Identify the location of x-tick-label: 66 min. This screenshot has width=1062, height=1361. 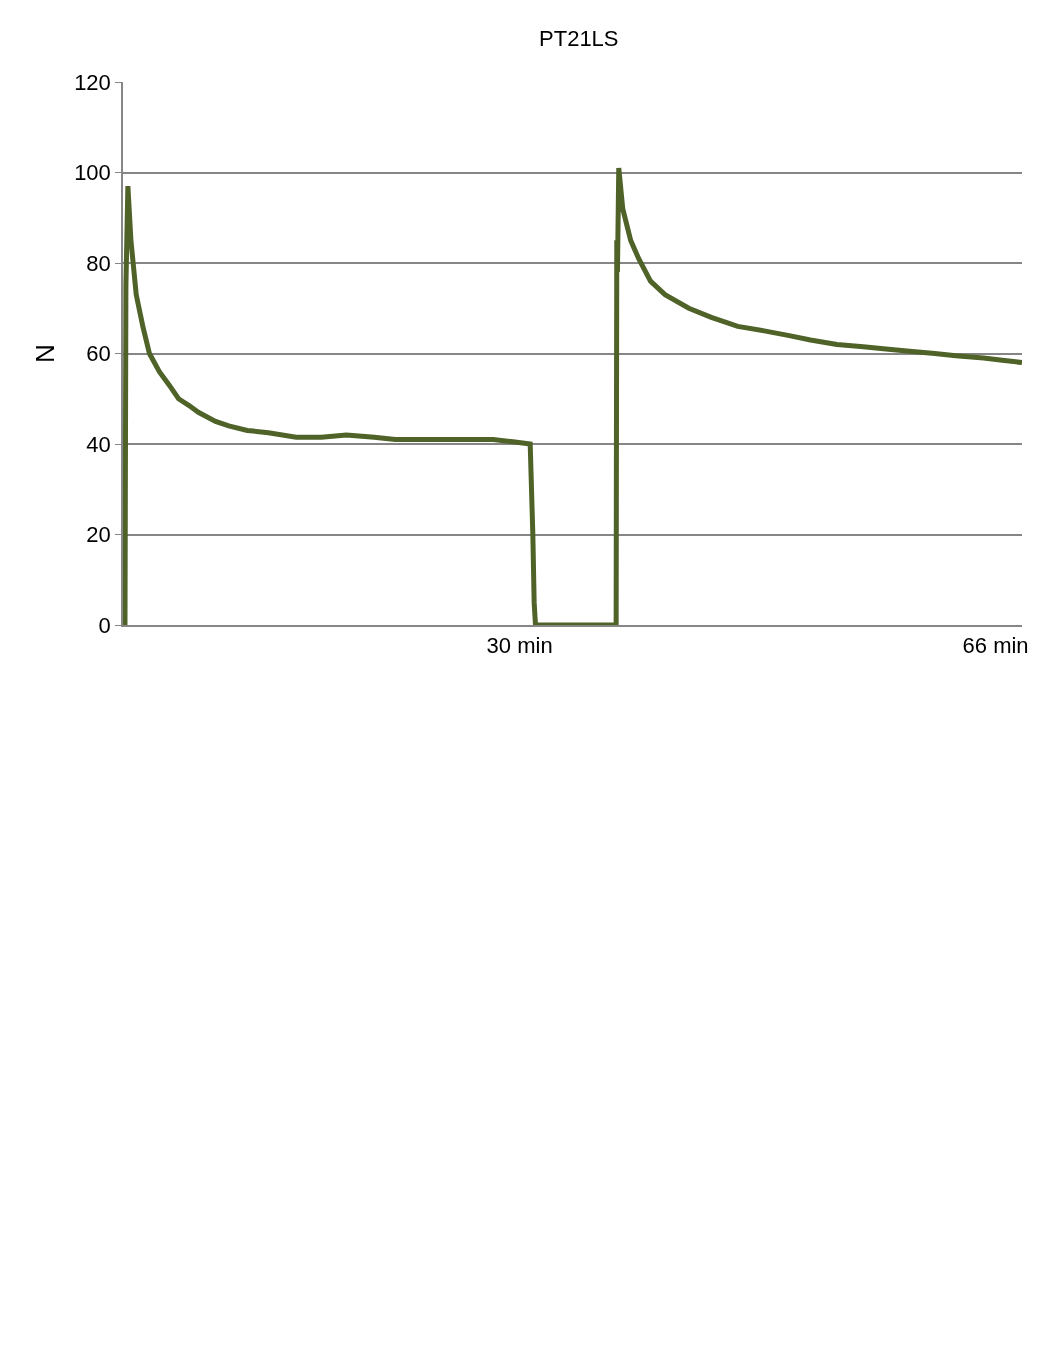
(995, 646).